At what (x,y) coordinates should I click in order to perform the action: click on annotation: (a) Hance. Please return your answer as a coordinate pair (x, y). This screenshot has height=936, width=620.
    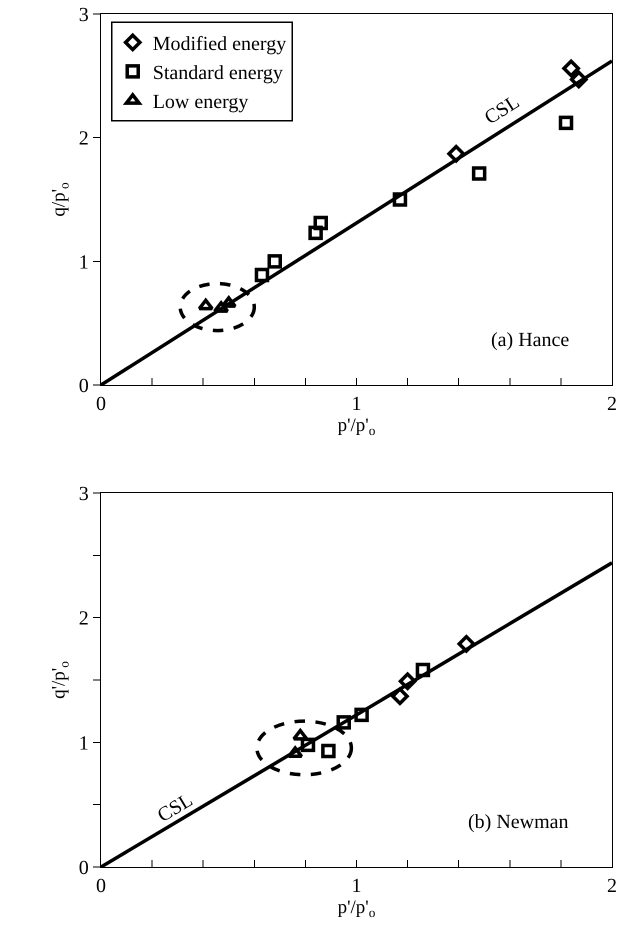
    Looking at the image, I should click on (530, 340).